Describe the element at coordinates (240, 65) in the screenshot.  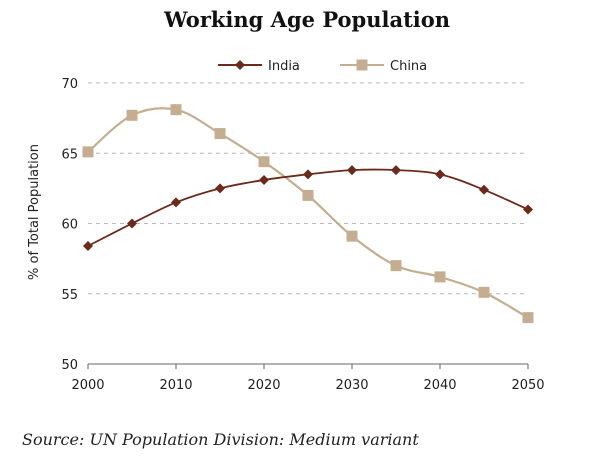
I see `legend-marker-india` at that location.